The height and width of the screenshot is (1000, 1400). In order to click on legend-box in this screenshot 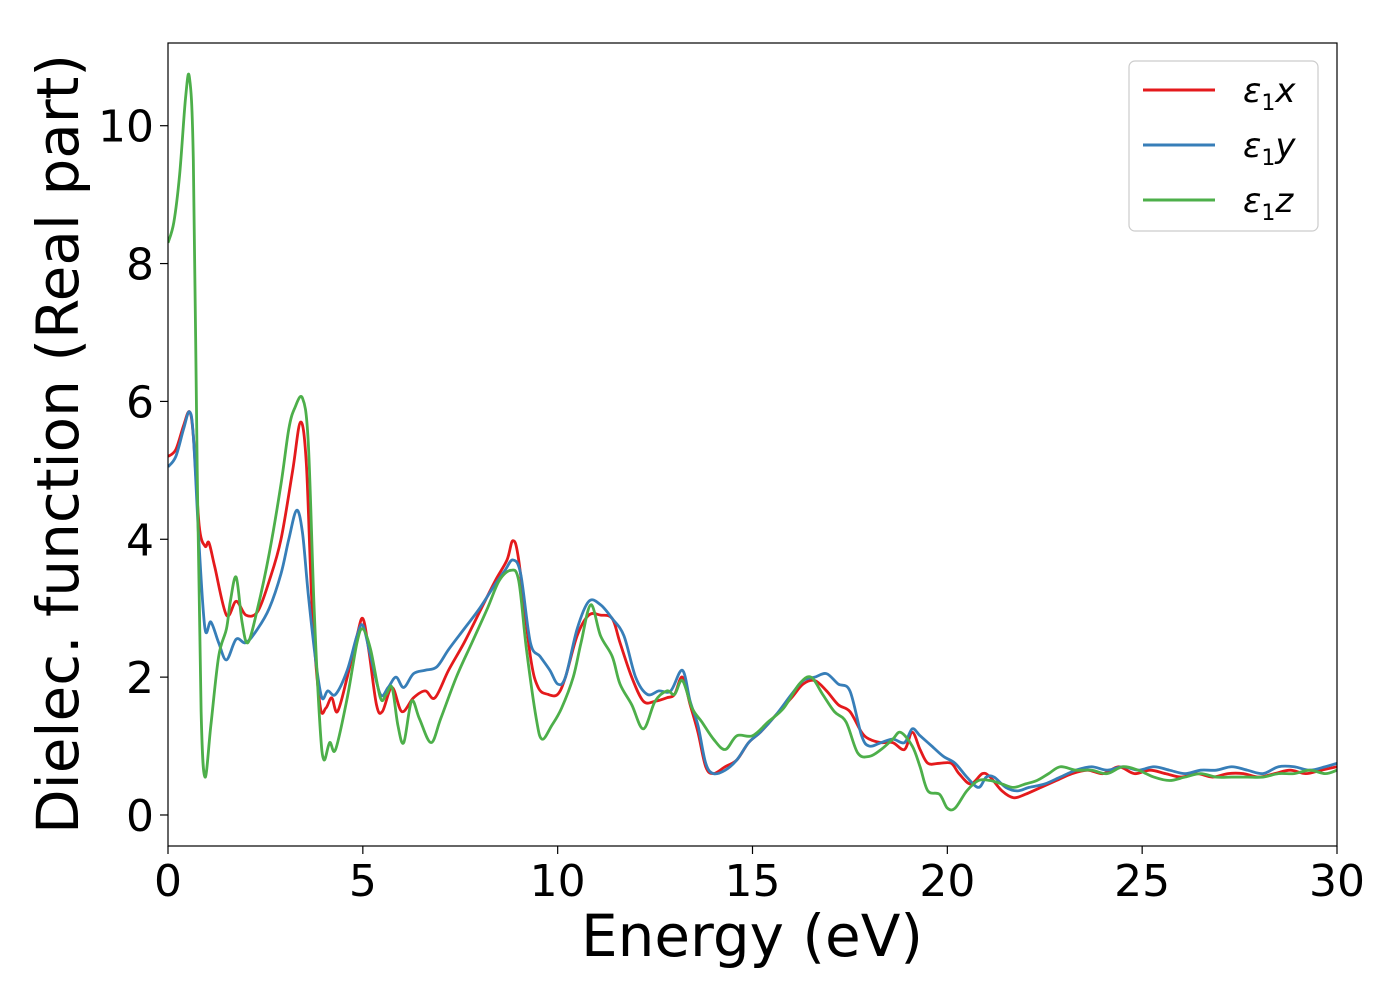, I will do `click(1223, 146)`.